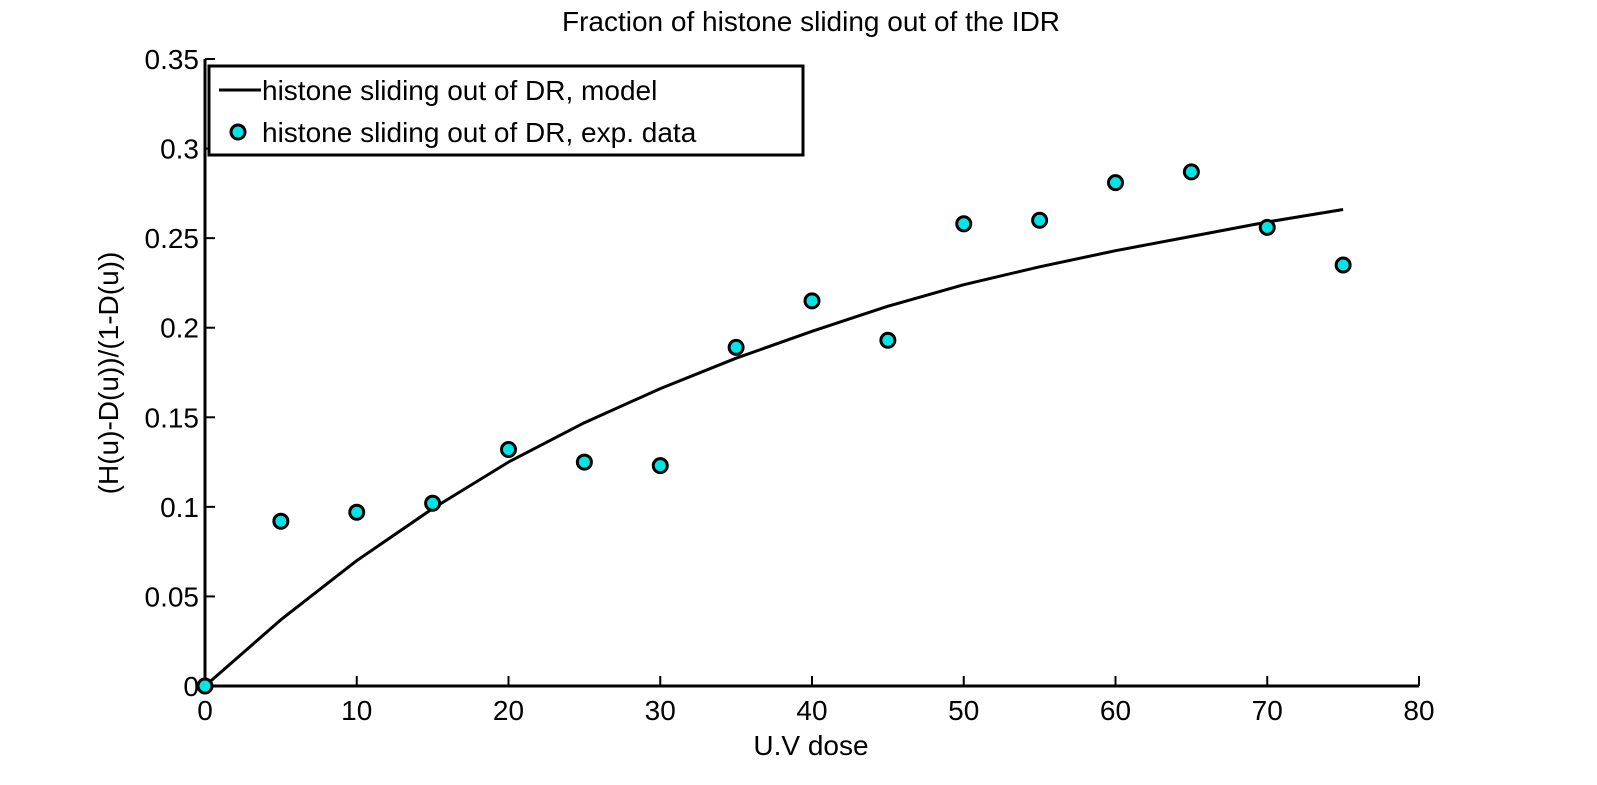 Image resolution: width=1597 pixels, height=785 pixels. Describe the element at coordinates (179, 149) in the screenshot. I see `y-tick-label: 0.3` at that location.